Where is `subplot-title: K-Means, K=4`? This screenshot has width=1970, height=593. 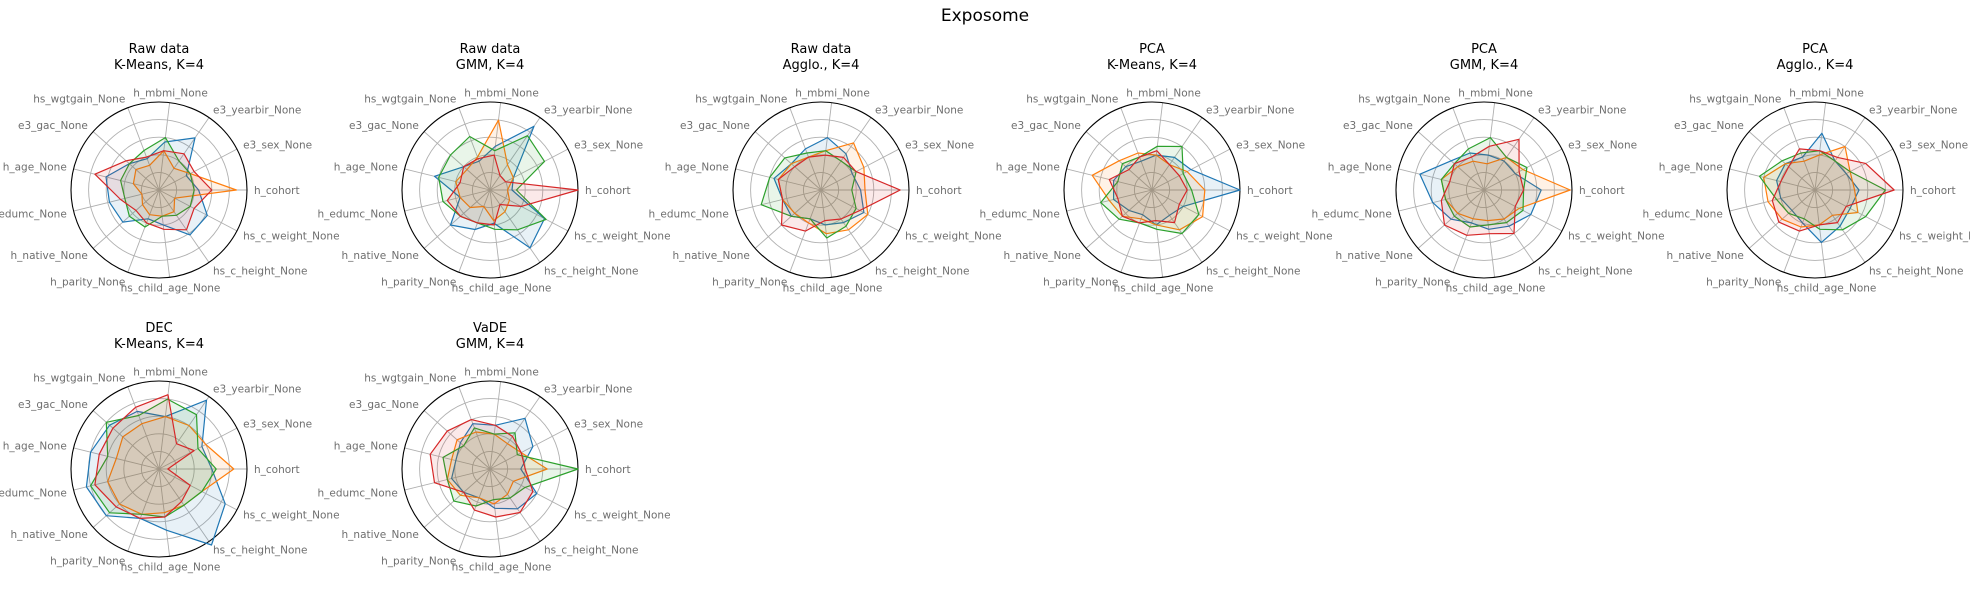
subplot-title: K-Means, K=4 is located at coordinates (1152, 65).